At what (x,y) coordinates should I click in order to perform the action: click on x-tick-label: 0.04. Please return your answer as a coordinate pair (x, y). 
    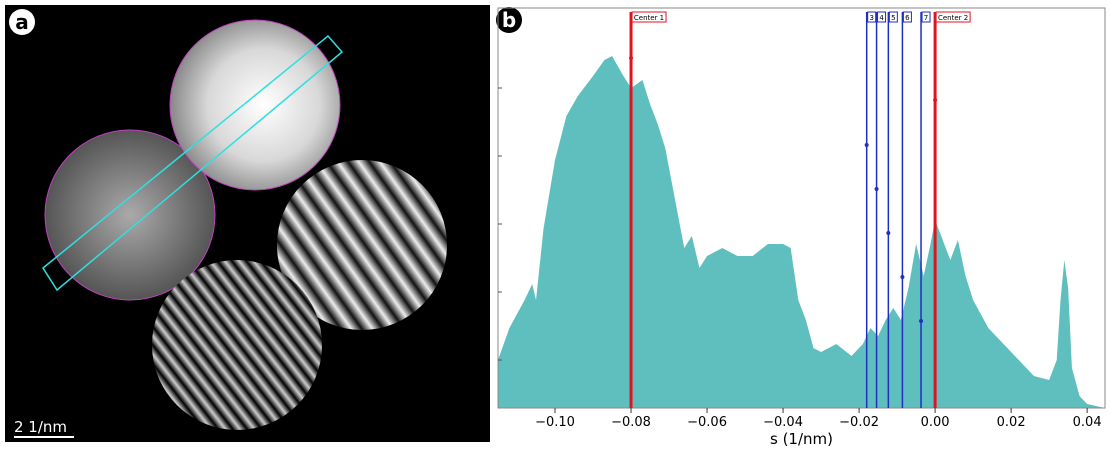
    Looking at the image, I should click on (1087, 422).